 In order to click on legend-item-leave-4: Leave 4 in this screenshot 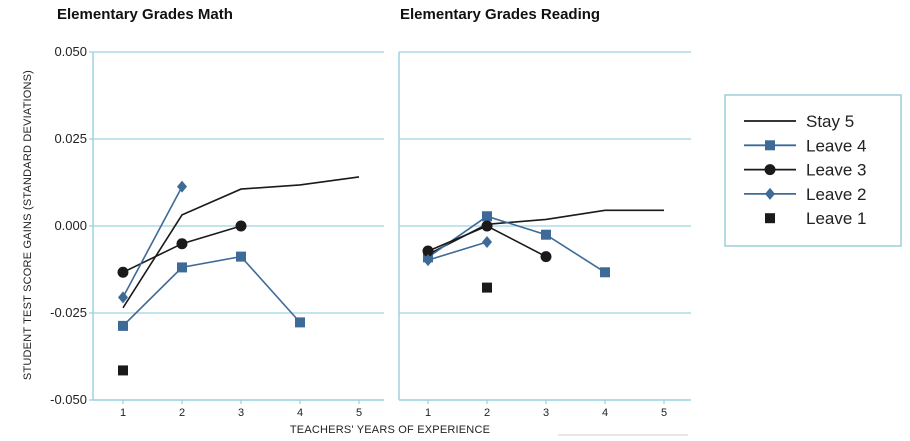, I will do `click(805, 145)`.